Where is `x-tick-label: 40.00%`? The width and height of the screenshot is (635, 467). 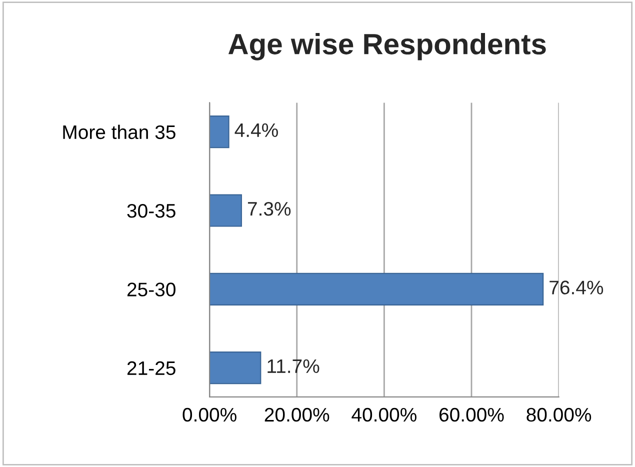 x-tick-label: 40.00% is located at coordinates (384, 415).